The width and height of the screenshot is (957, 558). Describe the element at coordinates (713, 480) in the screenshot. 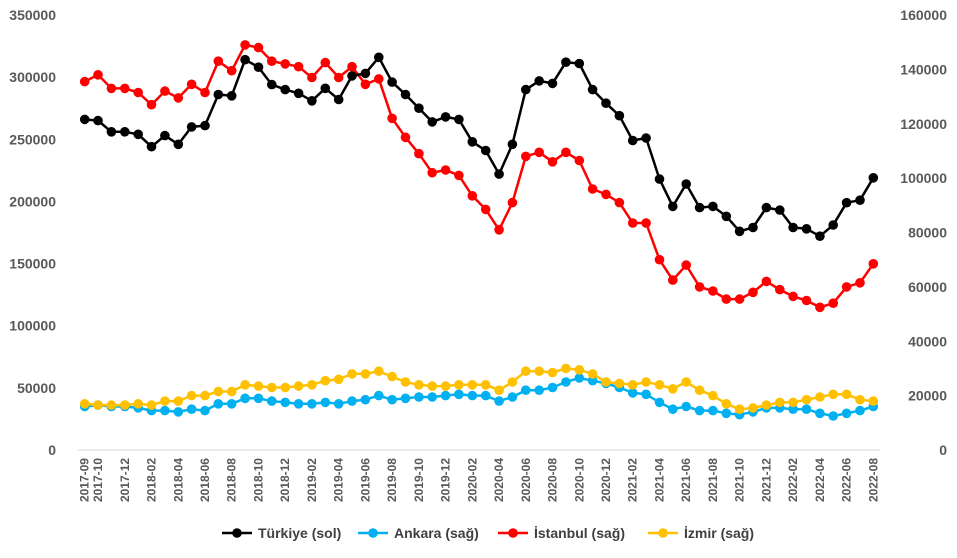

I see `x-axis-tick-label: 2021-08` at that location.